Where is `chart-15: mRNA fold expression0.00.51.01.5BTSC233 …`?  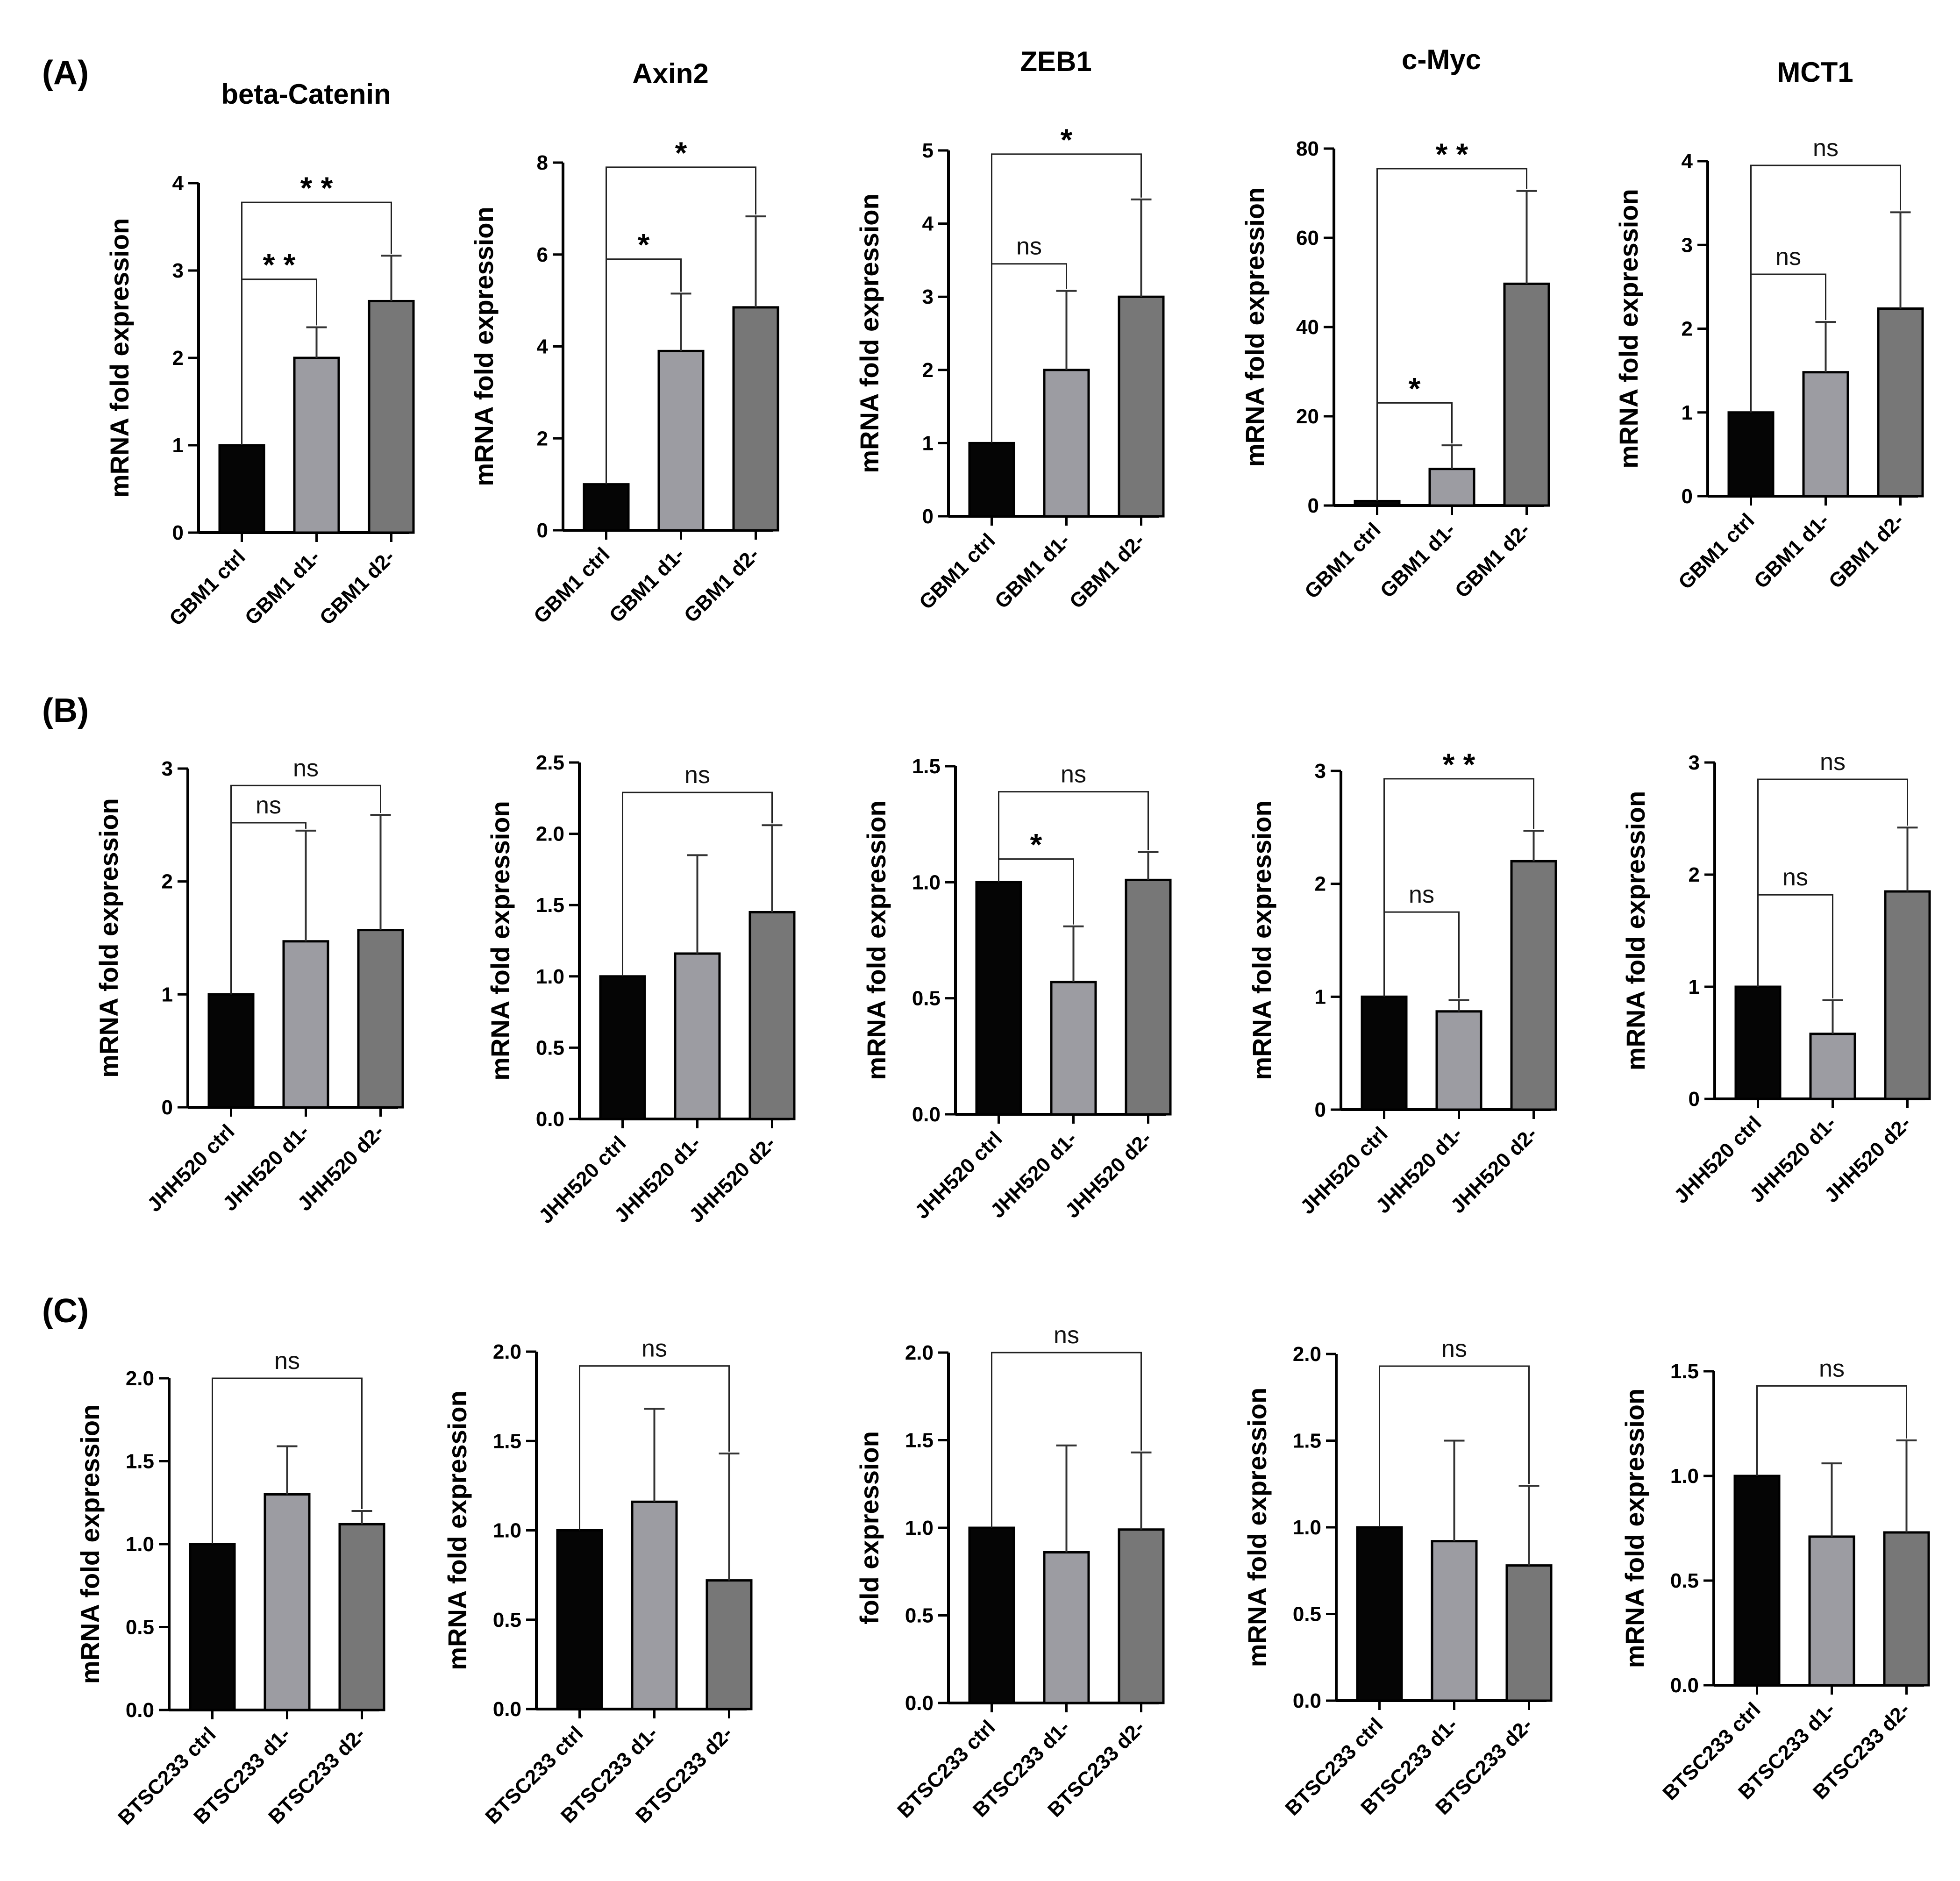 chart-15: mRNA fold expression0.00.51.01.5BTSC233 … is located at coordinates (1775, 1580).